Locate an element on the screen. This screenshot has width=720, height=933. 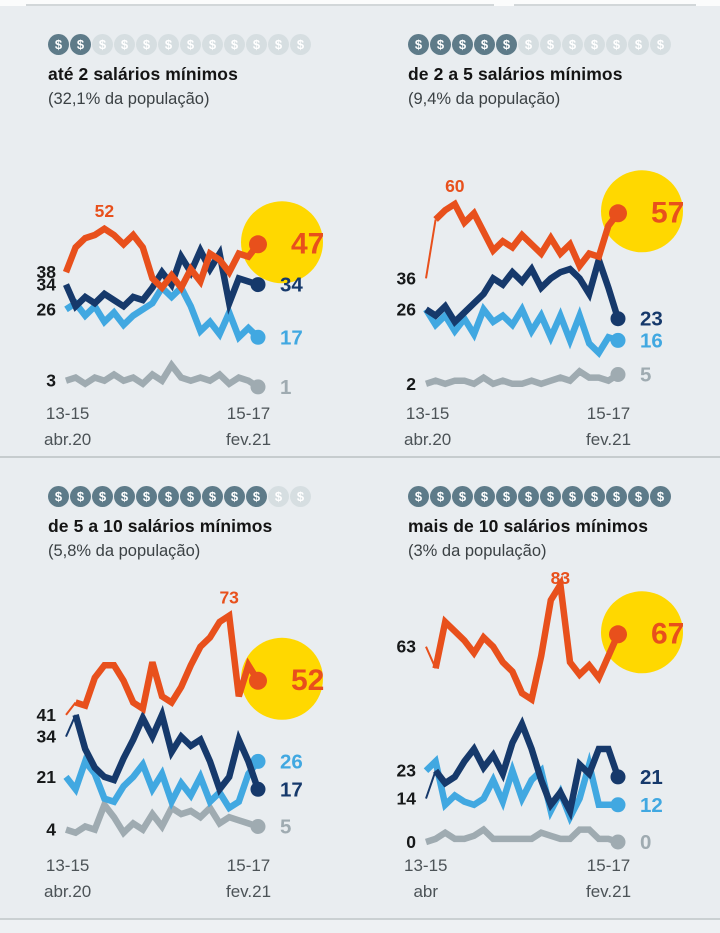
panel-title: de 2 a 5 salários mínimos is located at coordinates (515, 74).